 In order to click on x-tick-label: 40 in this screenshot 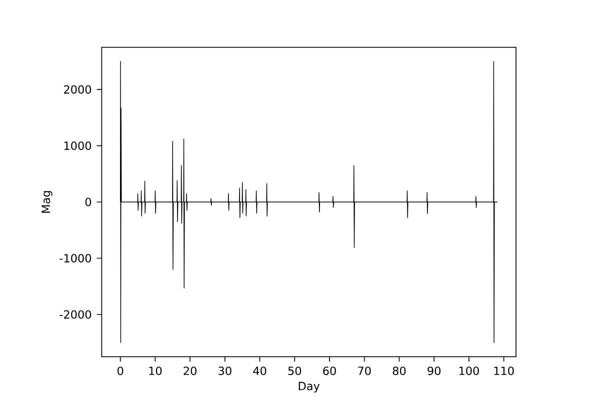, I will do `click(259, 371)`.